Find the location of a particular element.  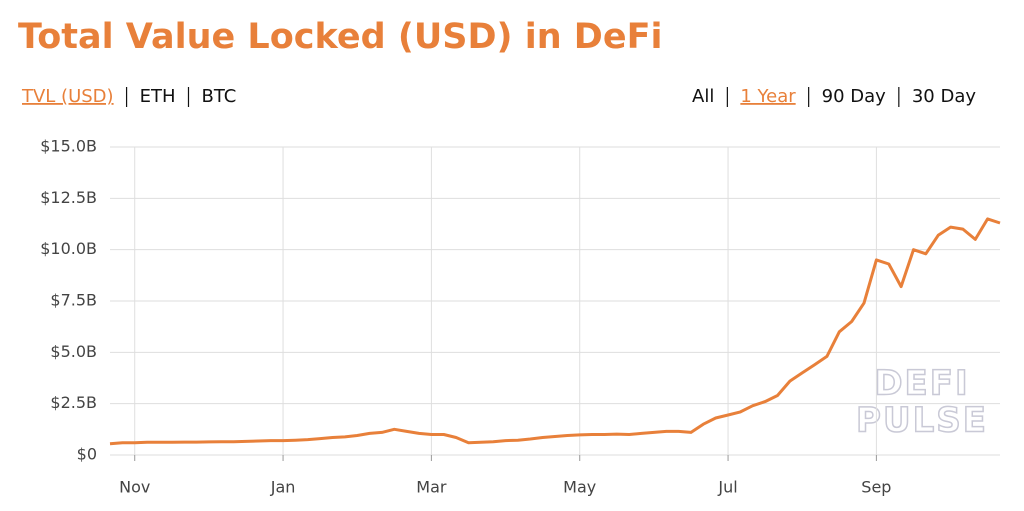

control-option: BTC is located at coordinates (218, 96).